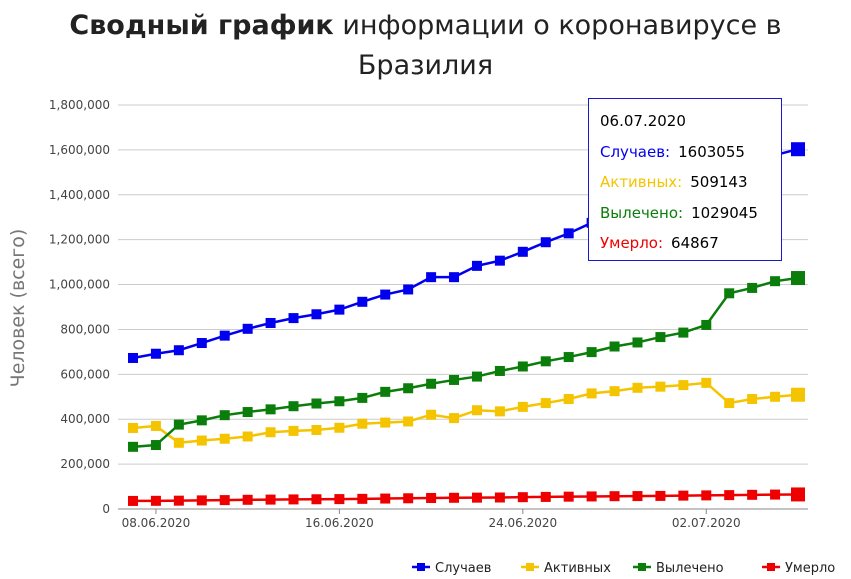 The height and width of the screenshot is (579, 851). What do you see at coordinates (451, 568) in the screenshot?
I see `legend-item: Случаев` at bounding box center [451, 568].